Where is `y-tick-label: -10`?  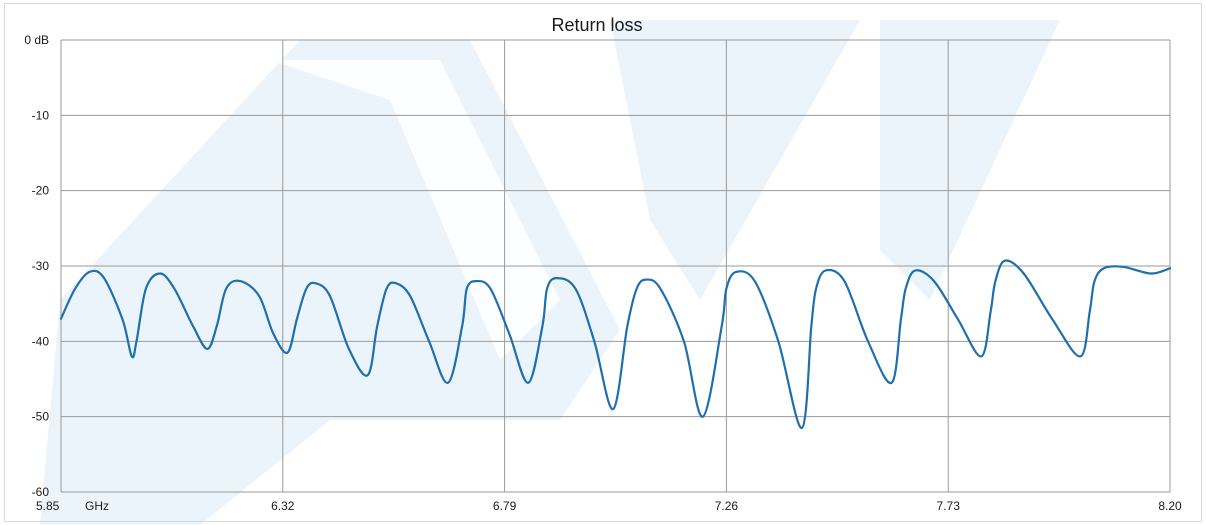 y-tick-label: -10 is located at coordinates (41, 115).